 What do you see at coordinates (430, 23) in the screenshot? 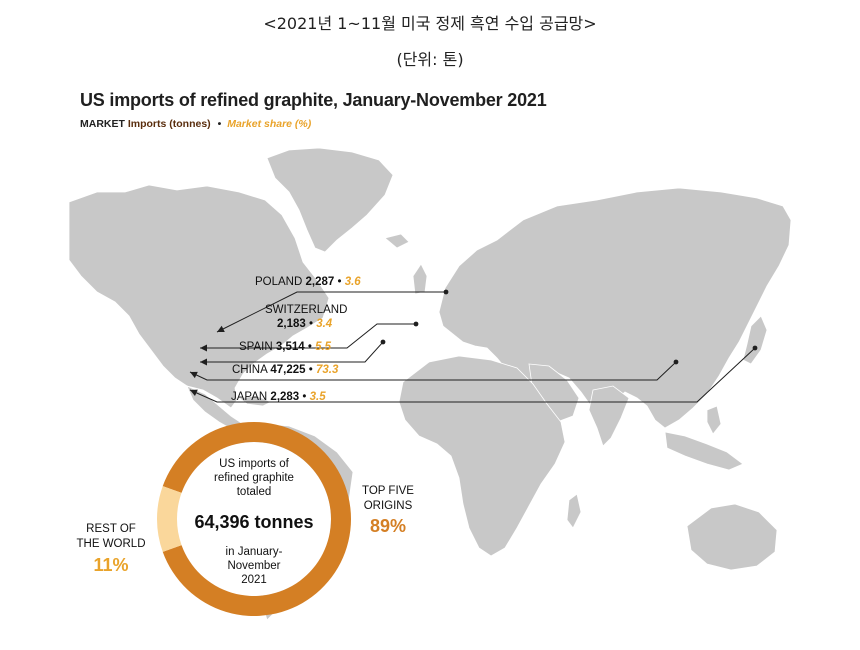
I see `page-caption: <2021년 1~11월 미국 정제 흑연 수입 공급망>` at bounding box center [430, 23].